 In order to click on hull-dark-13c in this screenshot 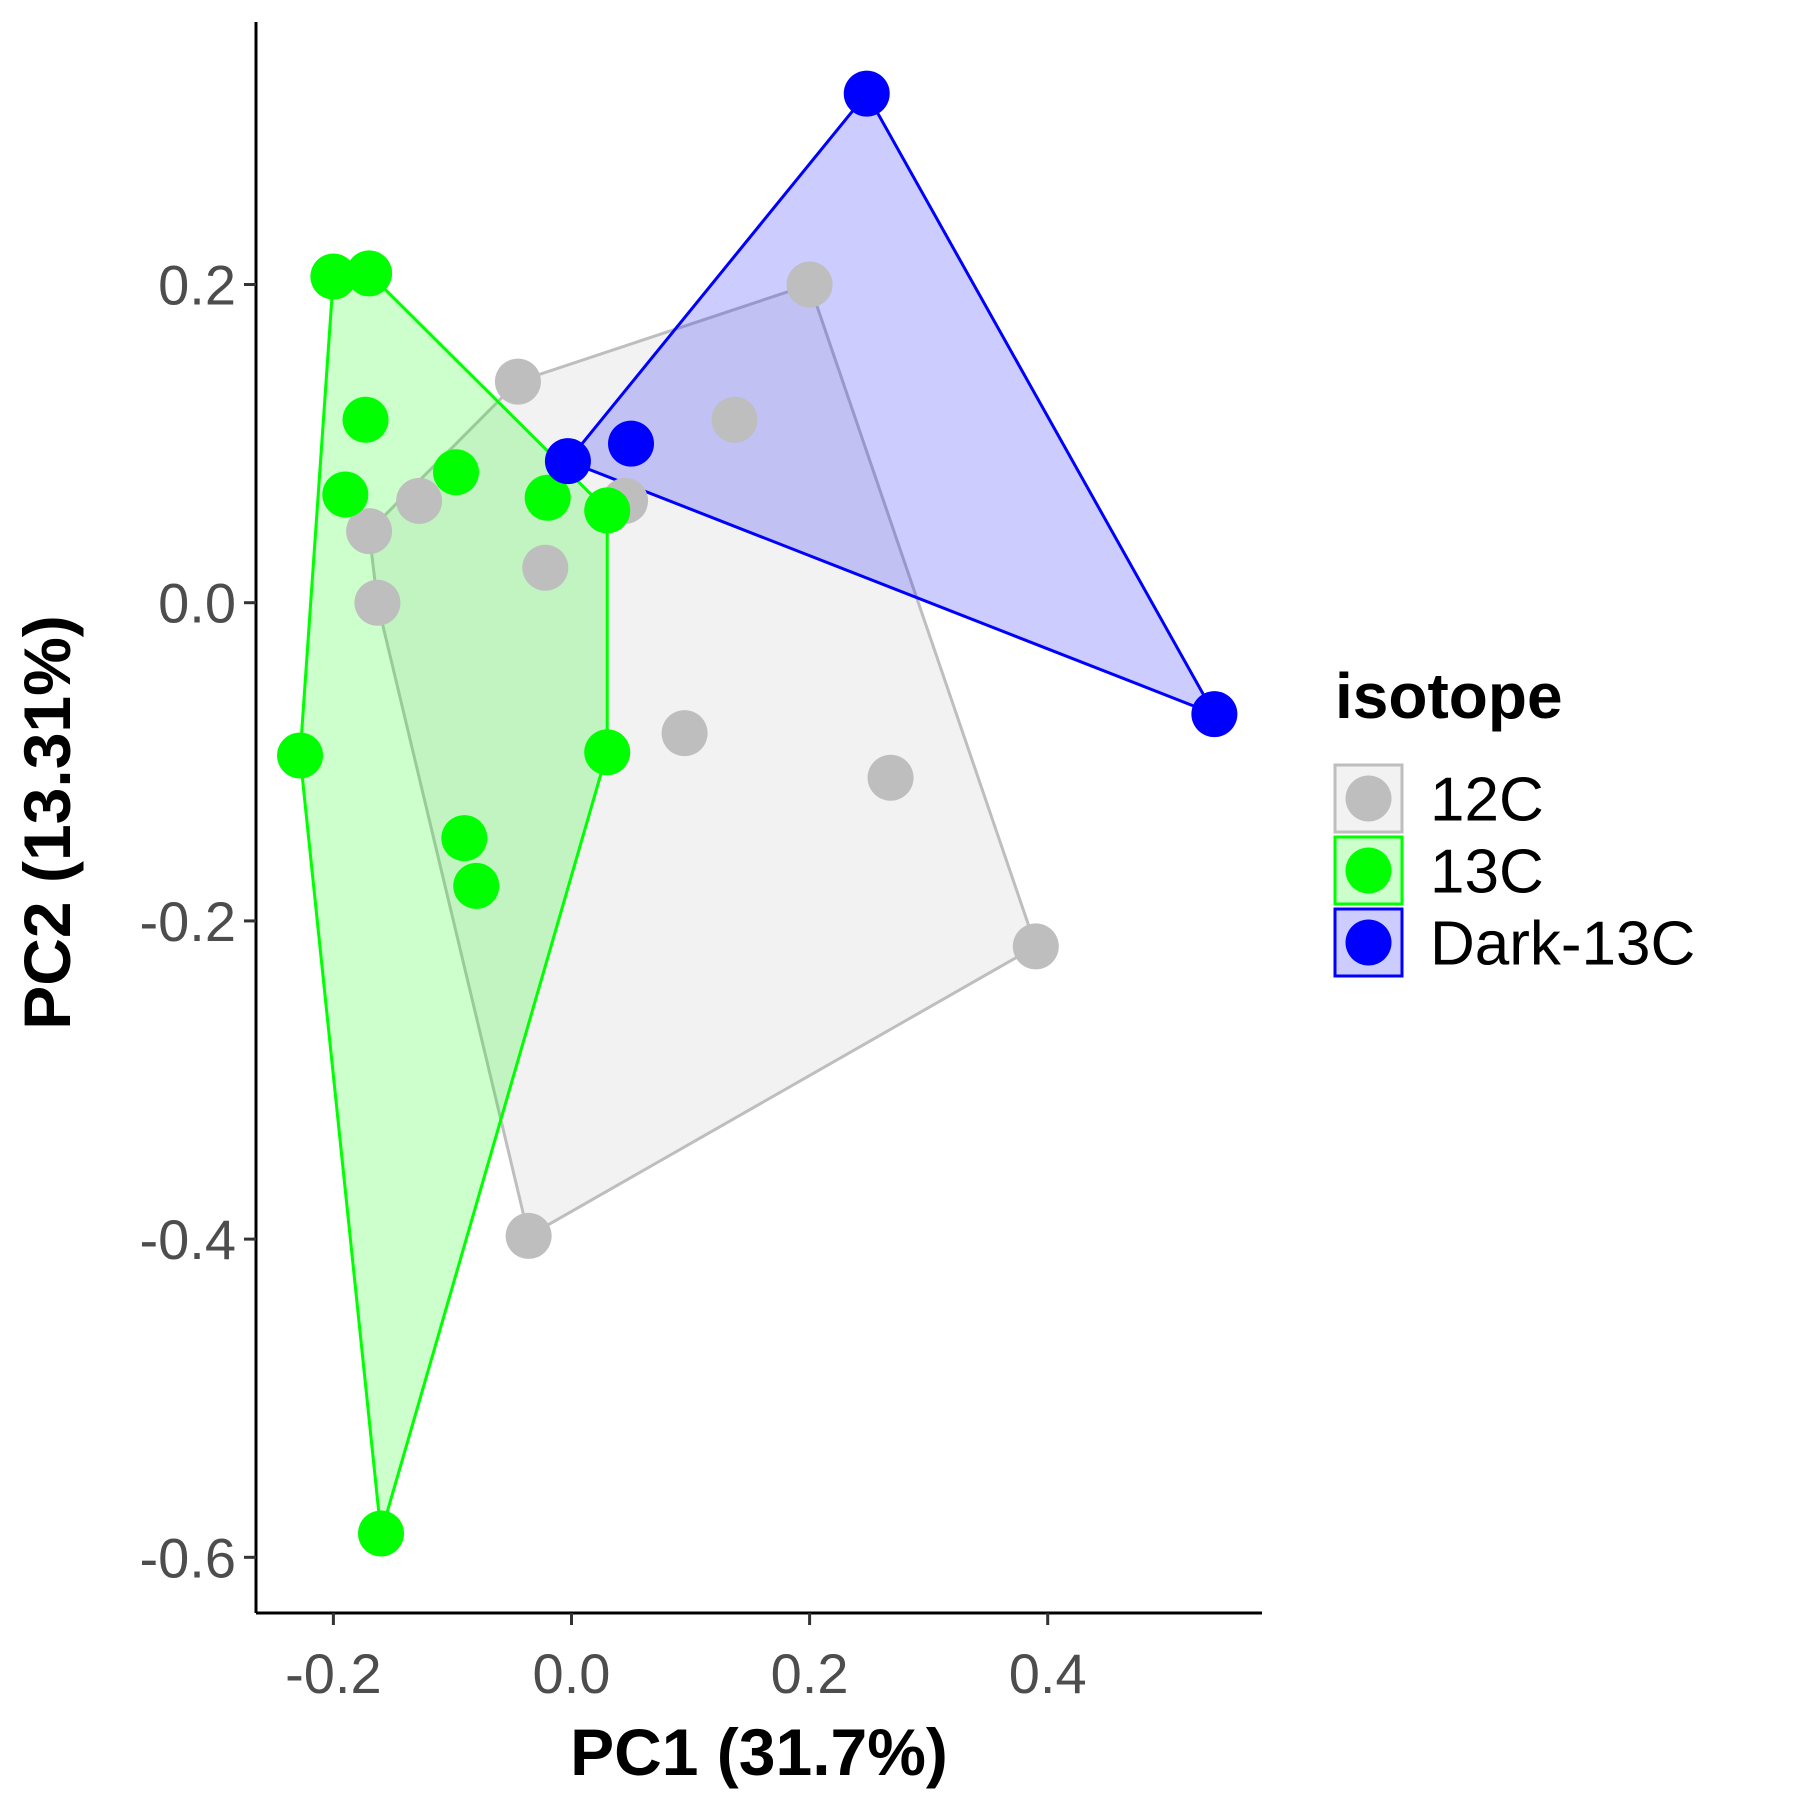, I will do `click(891, 404)`.